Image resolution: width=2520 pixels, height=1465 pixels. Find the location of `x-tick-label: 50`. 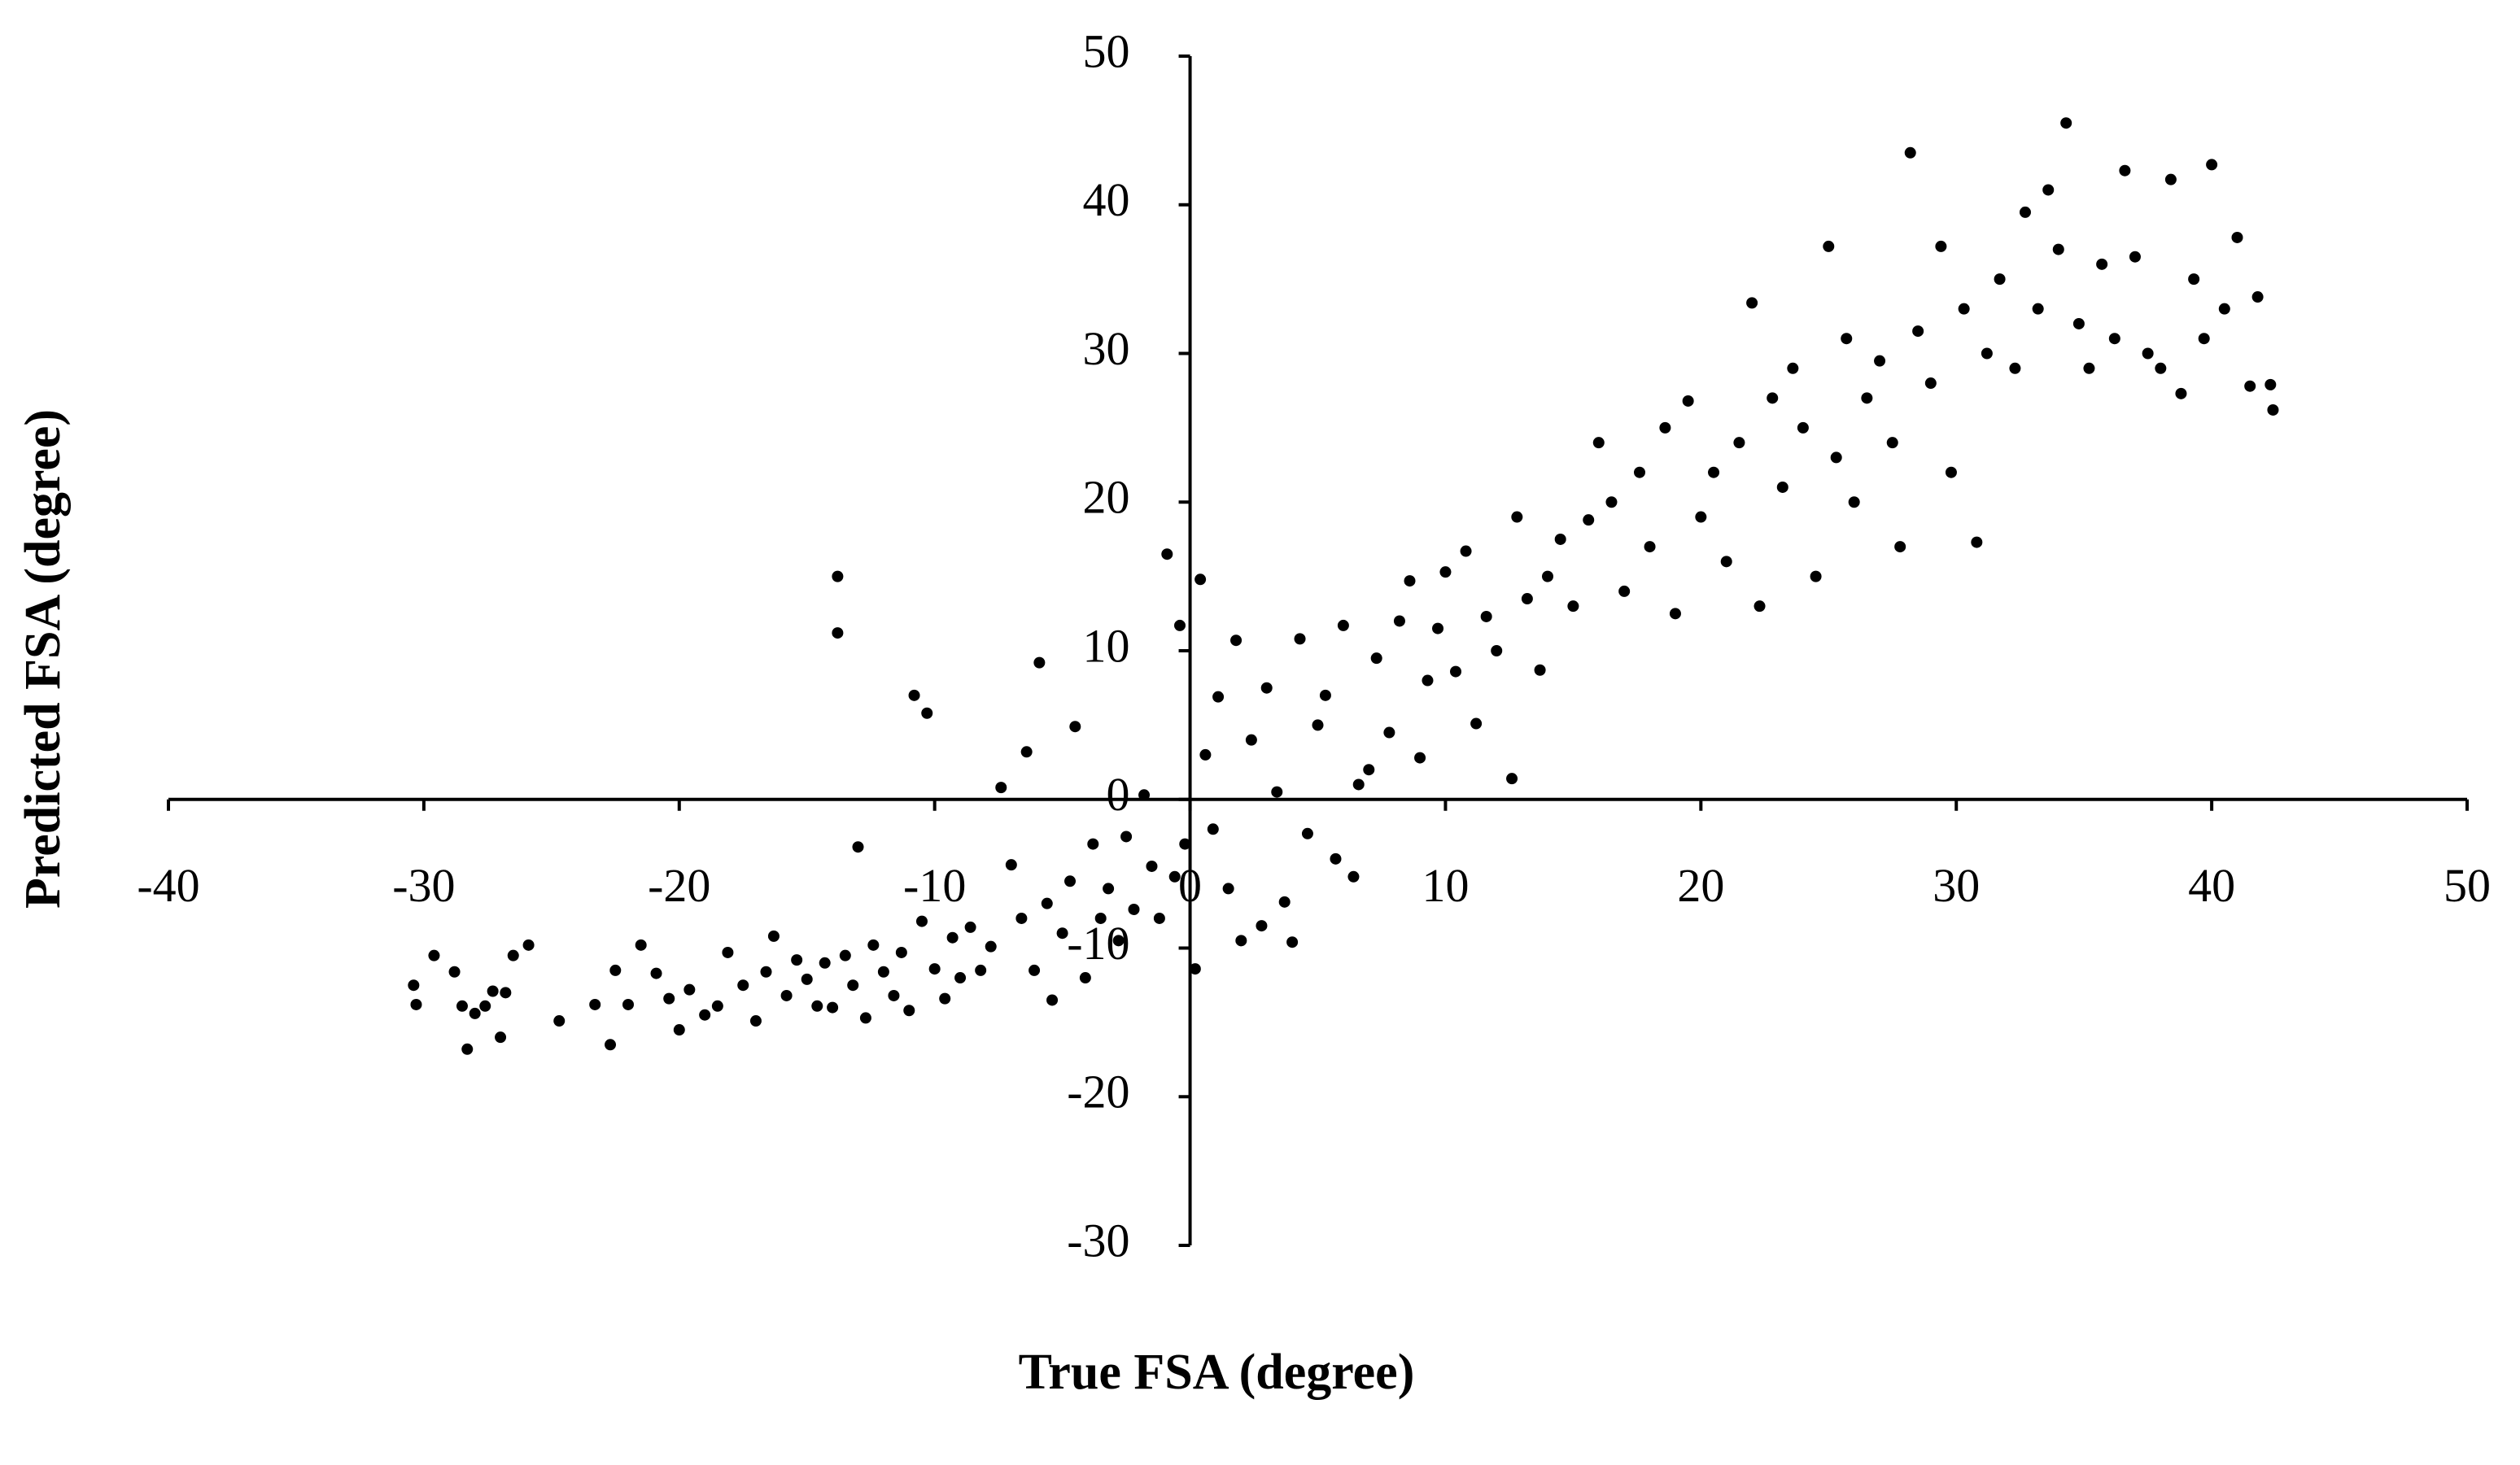

x-tick-label: 50 is located at coordinates (2468, 886).